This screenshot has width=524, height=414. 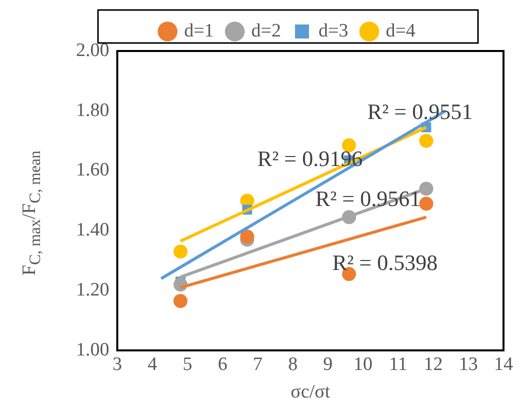 I want to click on annotation: R² = 0.5398, so click(x=385, y=263).